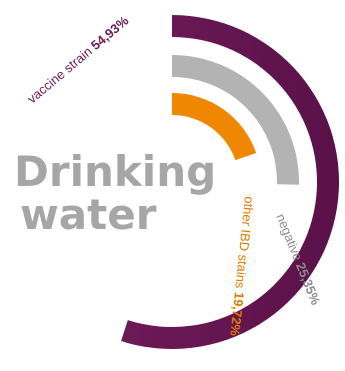 The image size is (345, 371). What do you see at coordinates (290, 239) in the screenshot?
I see `label-negative-name: negative` at bounding box center [290, 239].